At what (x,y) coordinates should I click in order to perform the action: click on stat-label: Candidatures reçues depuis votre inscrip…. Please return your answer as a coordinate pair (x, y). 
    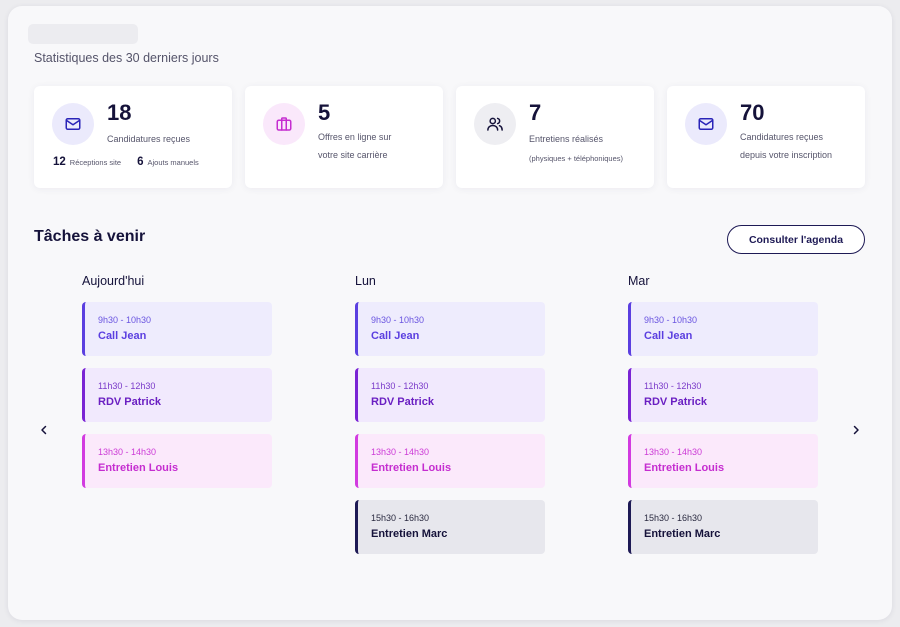
    Looking at the image, I should click on (800, 146).